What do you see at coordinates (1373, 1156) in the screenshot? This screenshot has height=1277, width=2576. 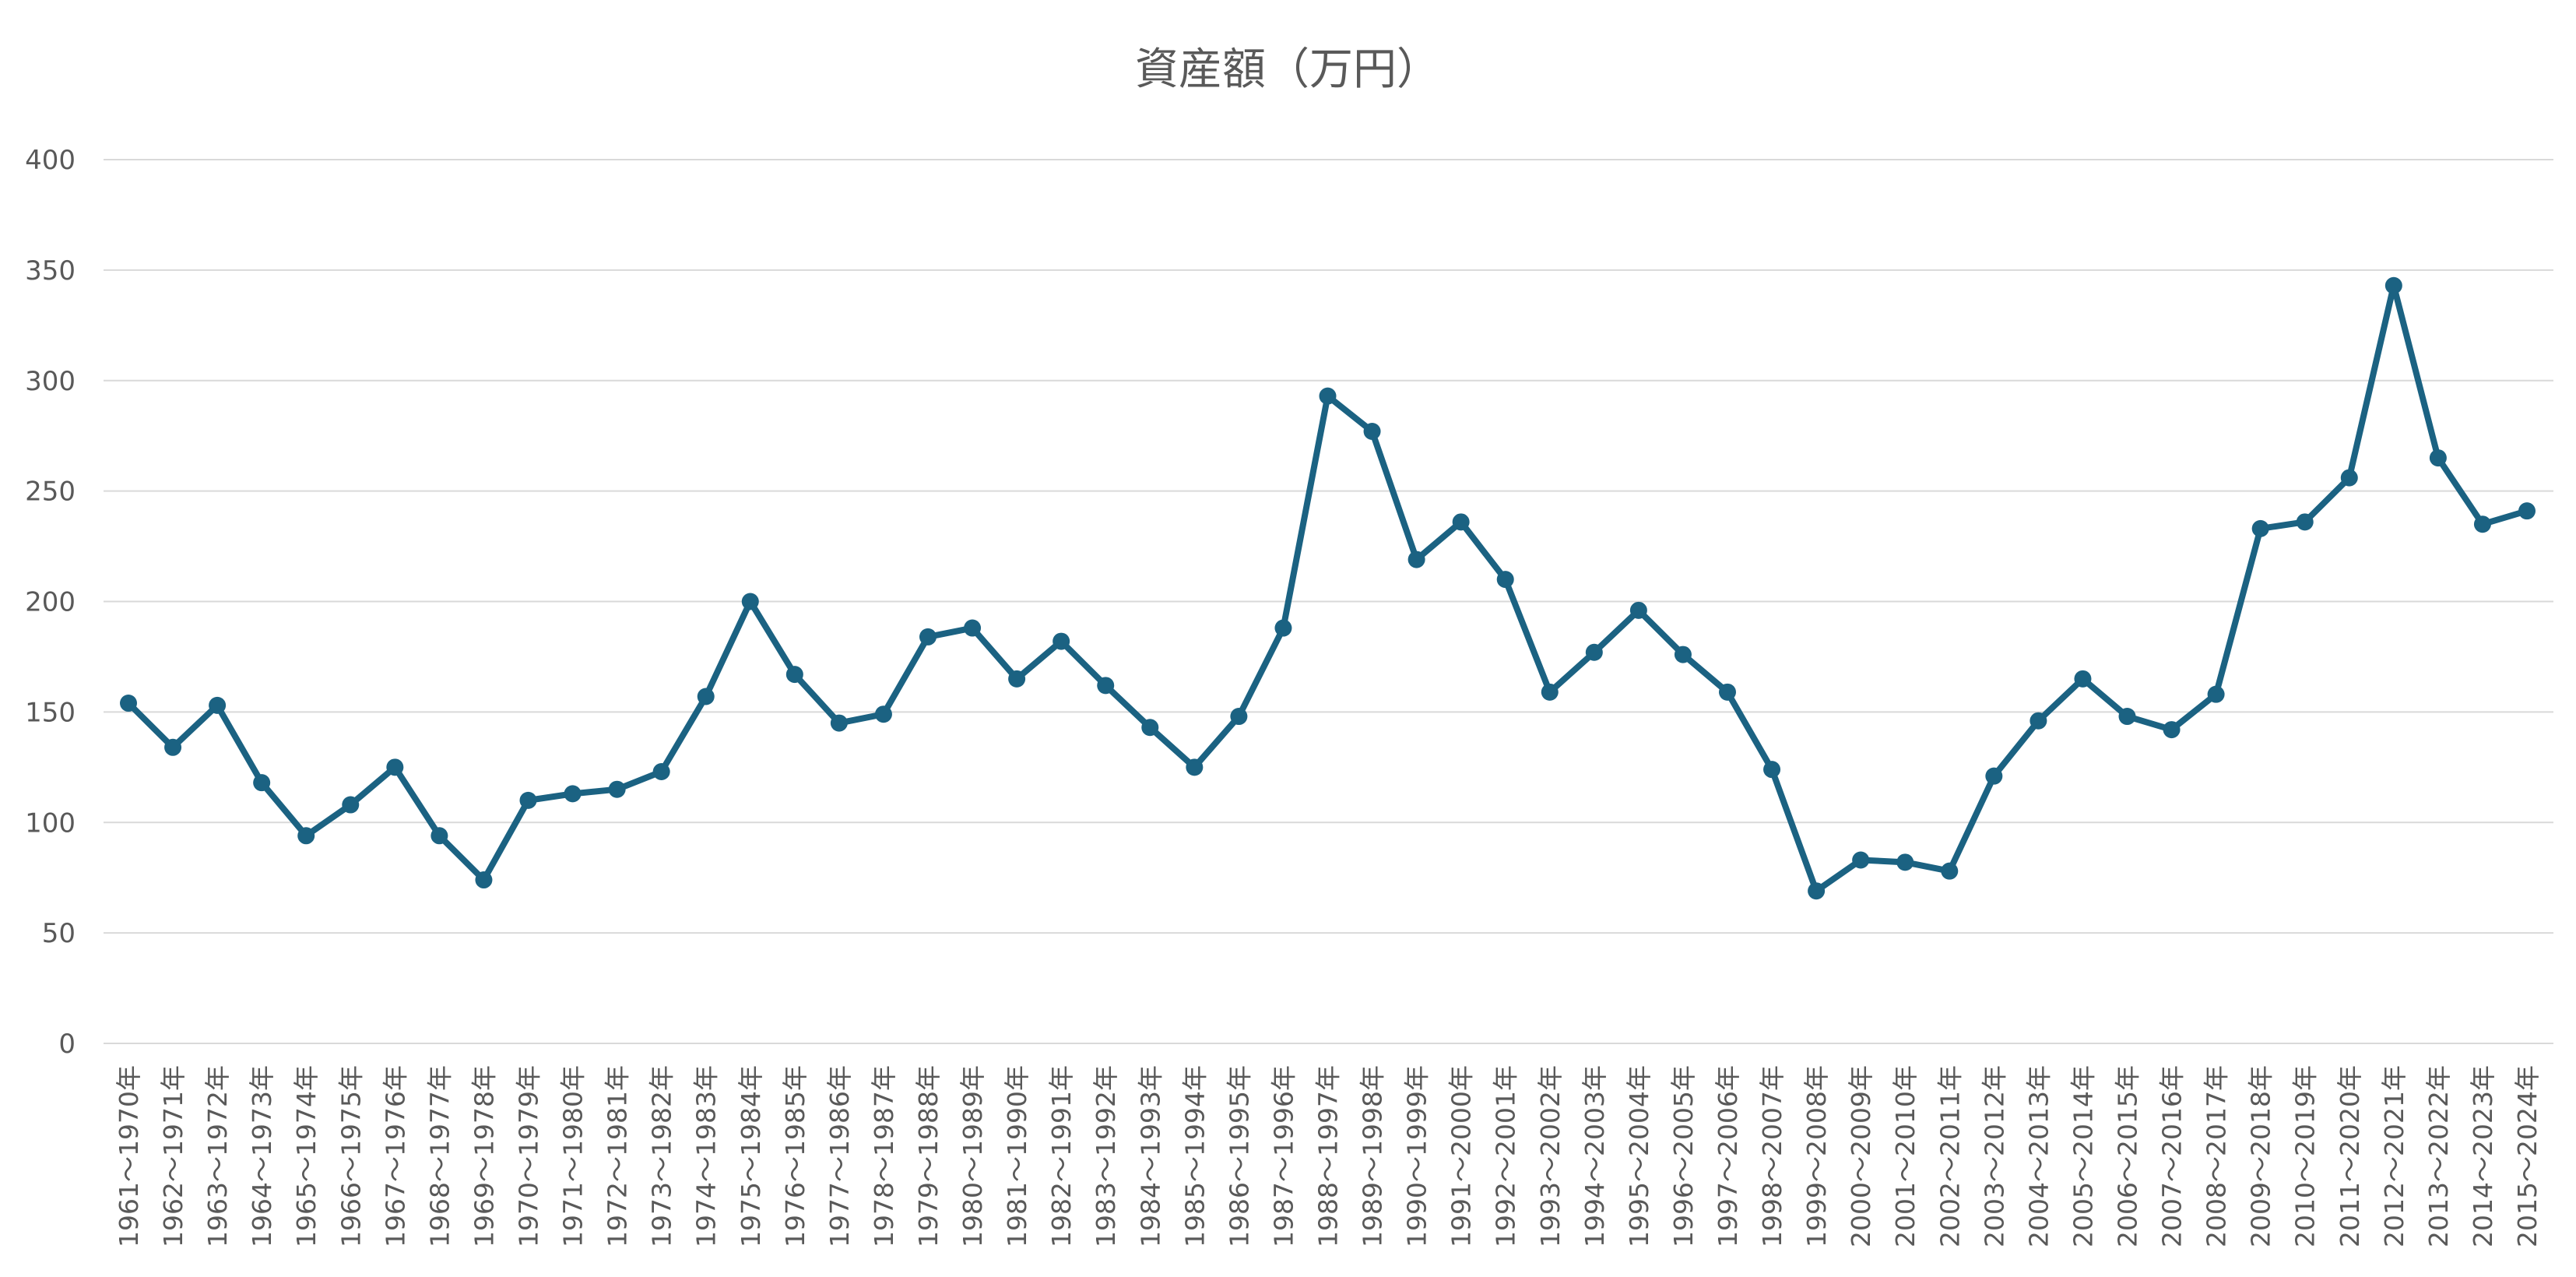 I see `x-tick-label: 1989～1998年` at bounding box center [1373, 1156].